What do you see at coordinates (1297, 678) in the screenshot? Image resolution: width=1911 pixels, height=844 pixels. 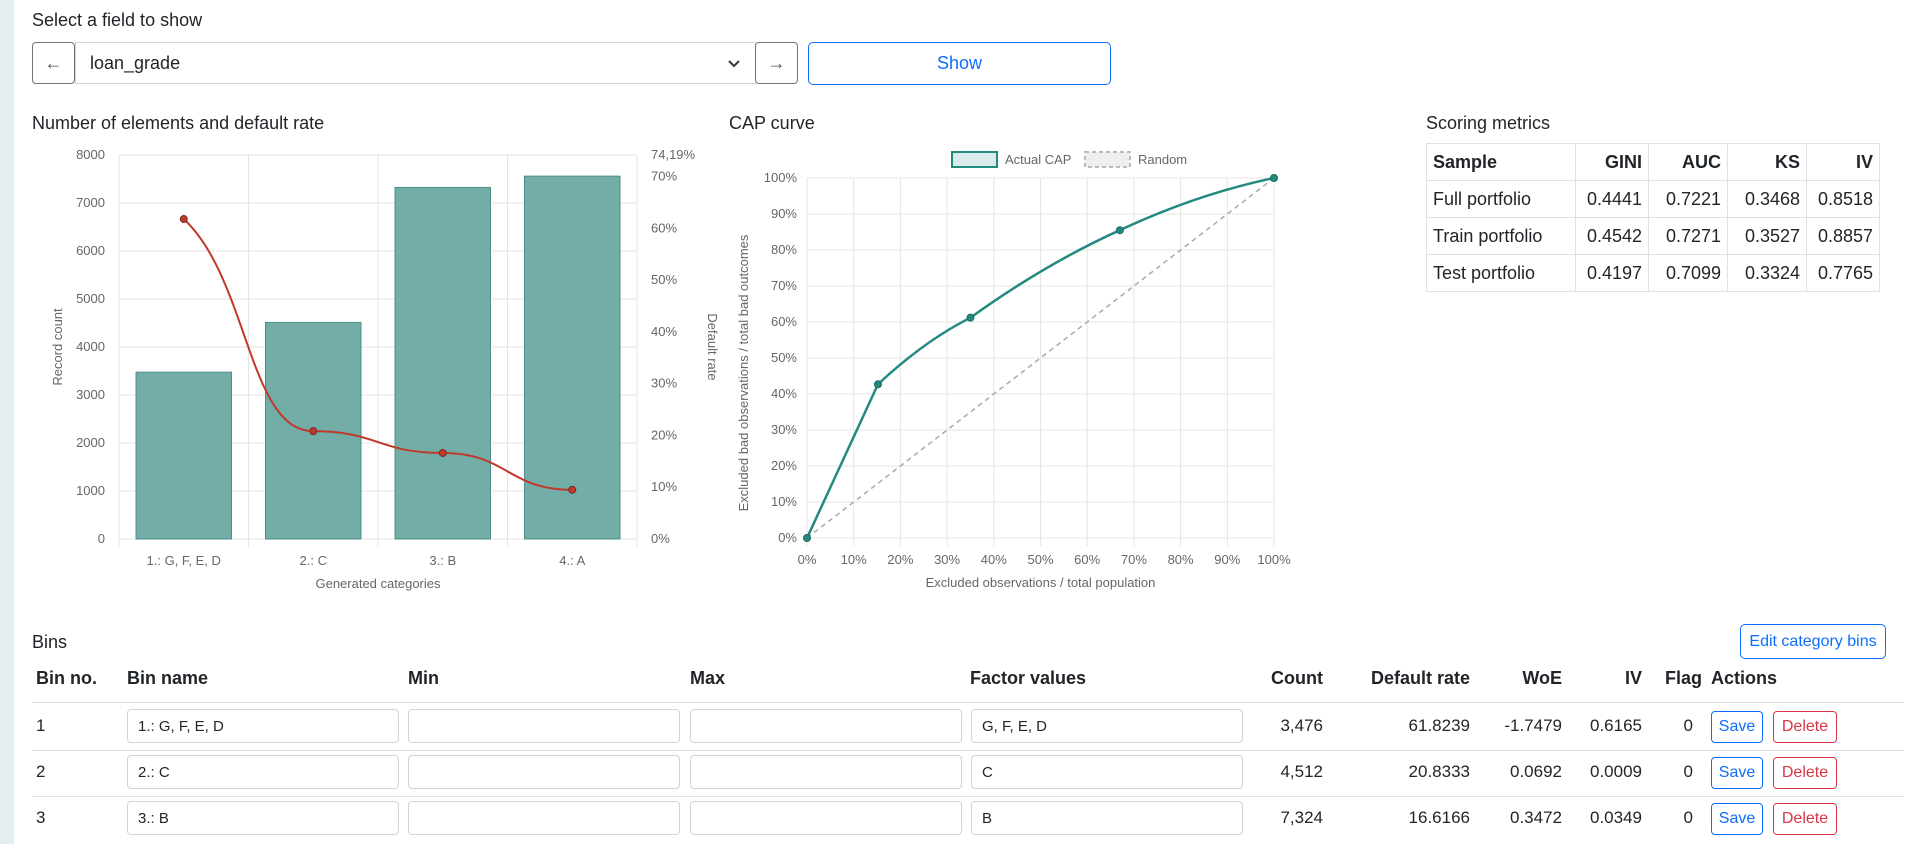 I see `col-count: Count` at bounding box center [1297, 678].